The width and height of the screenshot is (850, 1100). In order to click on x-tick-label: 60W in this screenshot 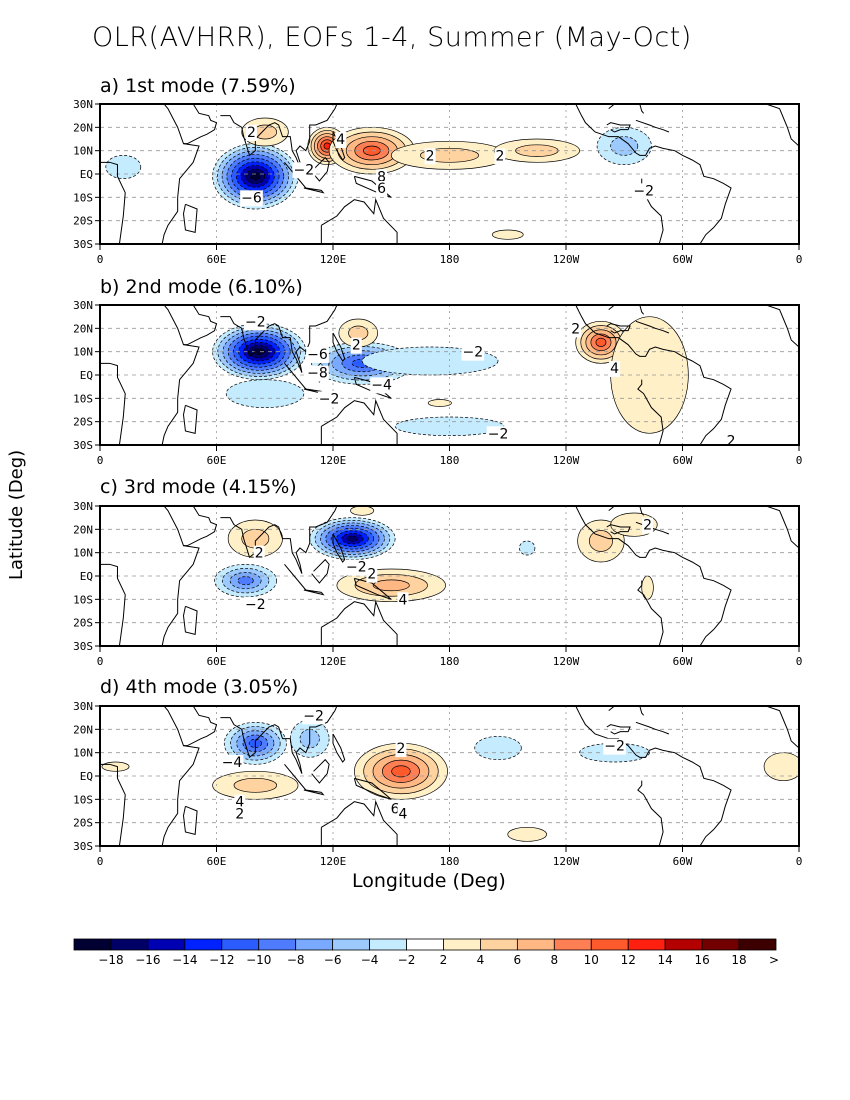, I will do `click(683, 861)`.